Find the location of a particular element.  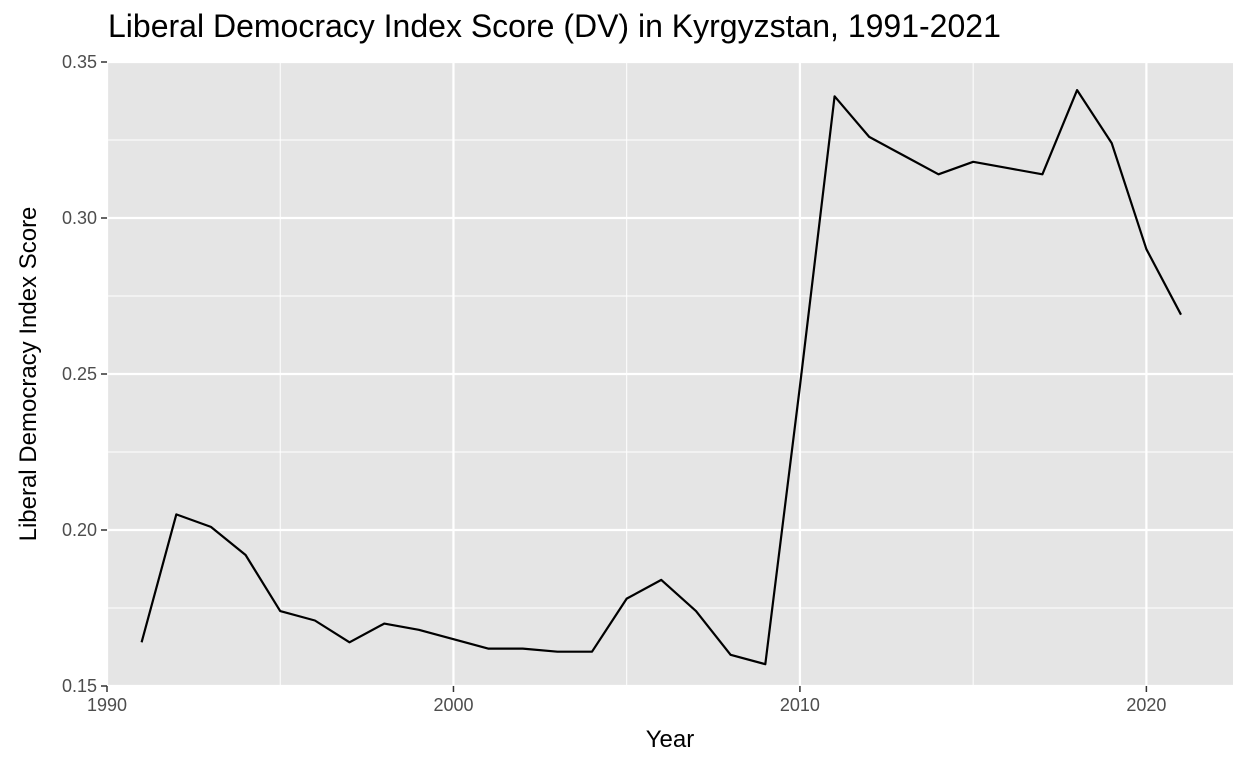

y-tick-label: 0.15 is located at coordinates (79, 686).